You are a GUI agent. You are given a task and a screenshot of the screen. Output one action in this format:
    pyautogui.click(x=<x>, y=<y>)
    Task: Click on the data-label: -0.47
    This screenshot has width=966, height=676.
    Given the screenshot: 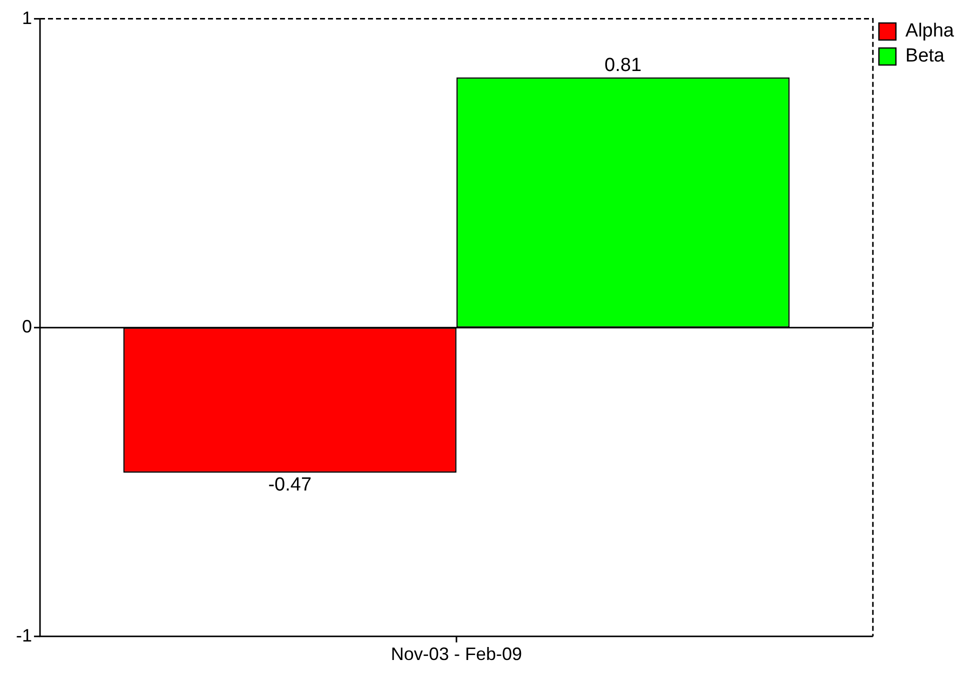 What is the action you would take?
    pyautogui.click(x=290, y=485)
    